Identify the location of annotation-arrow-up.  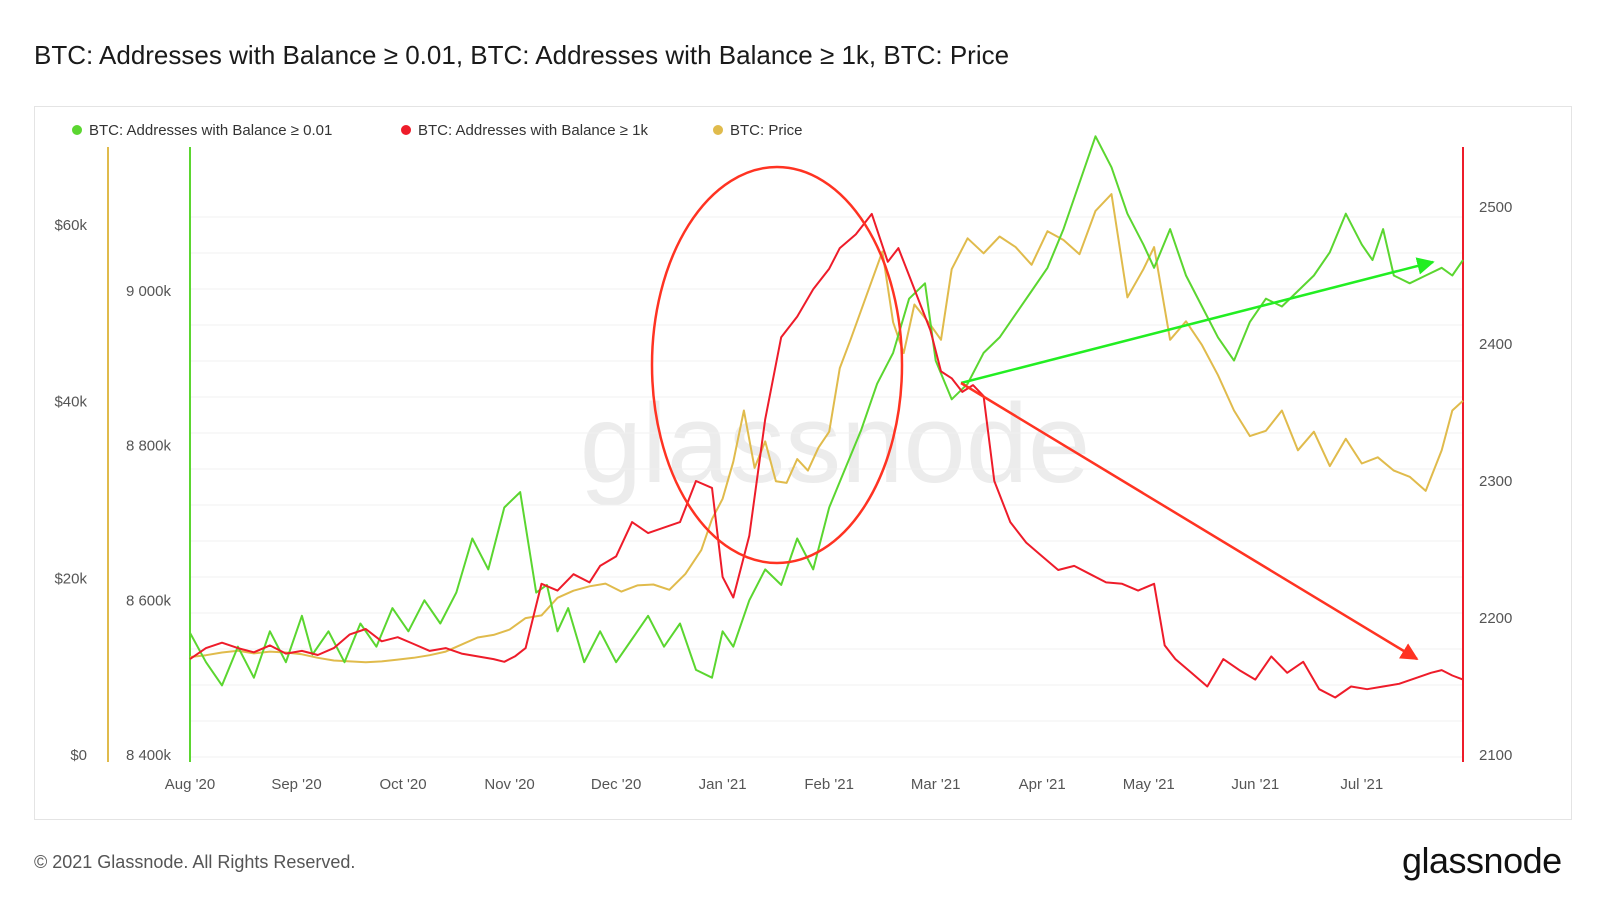
(1197, 321).